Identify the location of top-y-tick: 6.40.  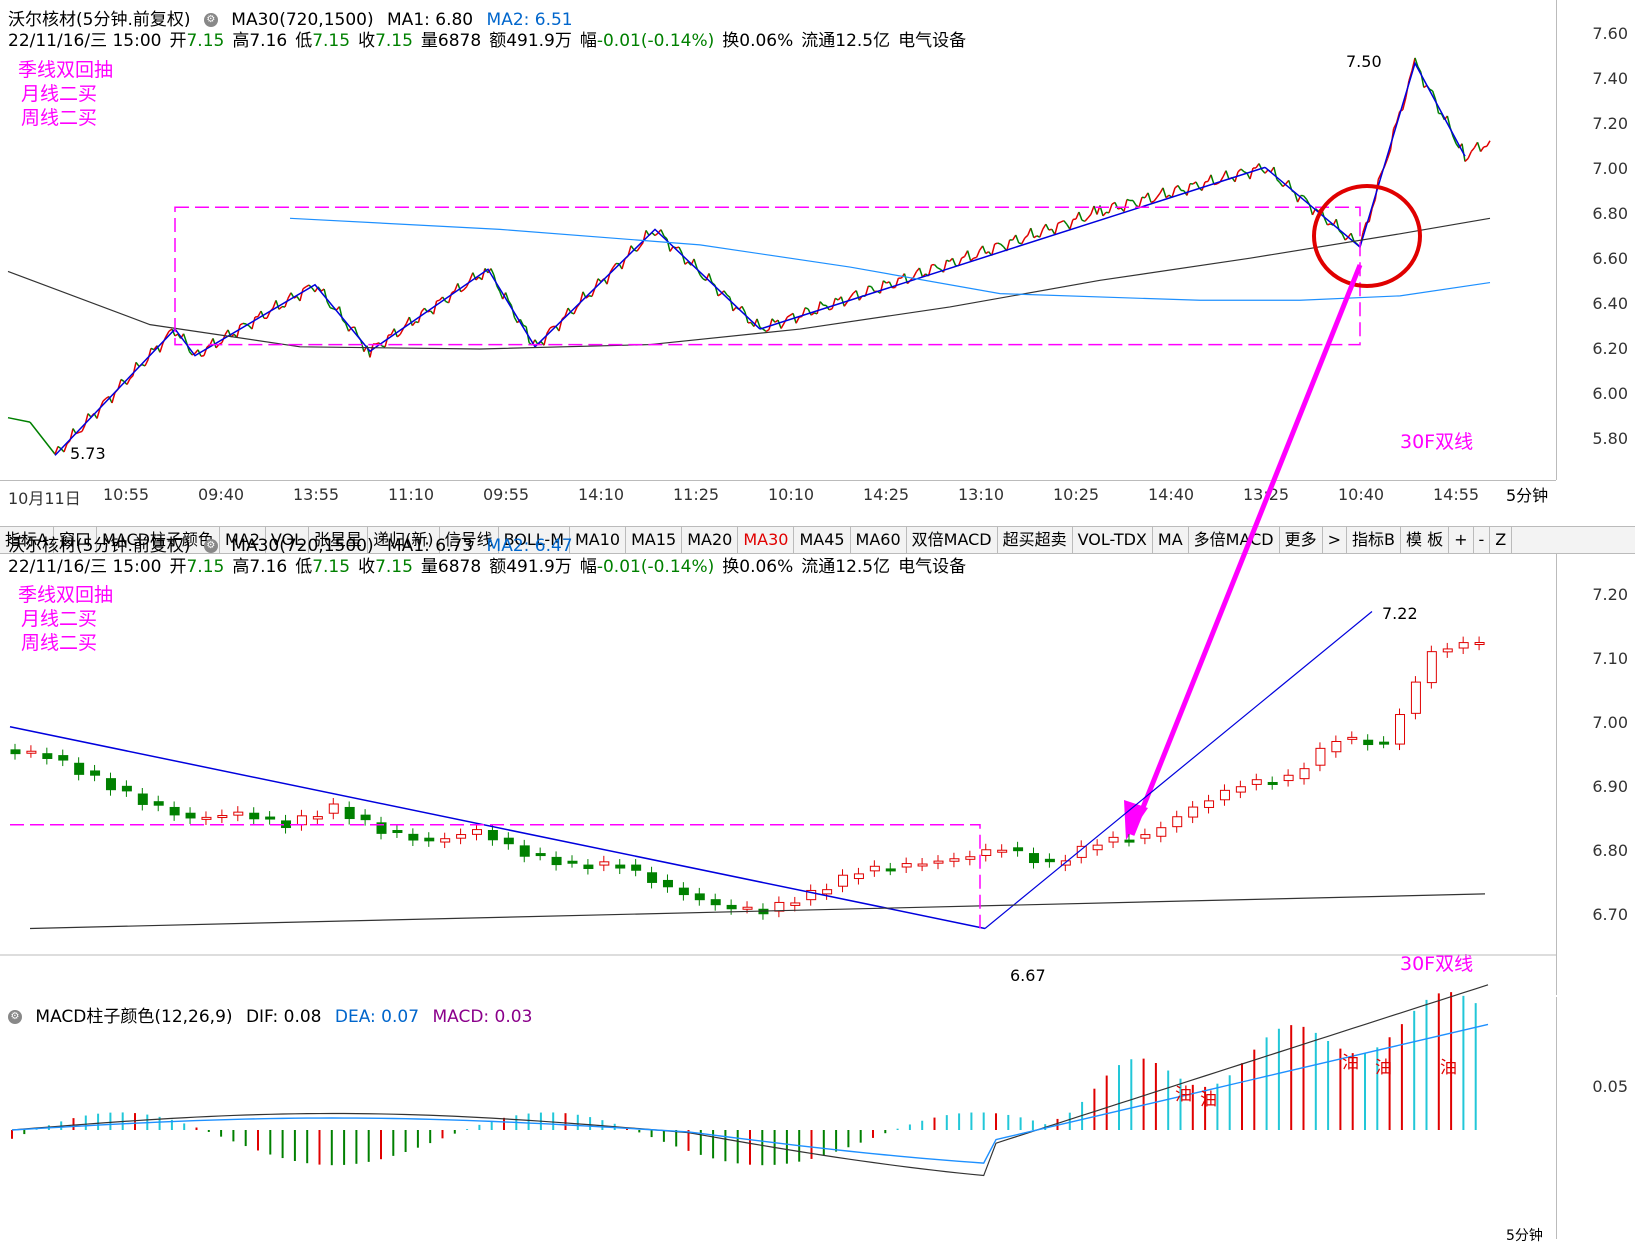
(1610, 303).